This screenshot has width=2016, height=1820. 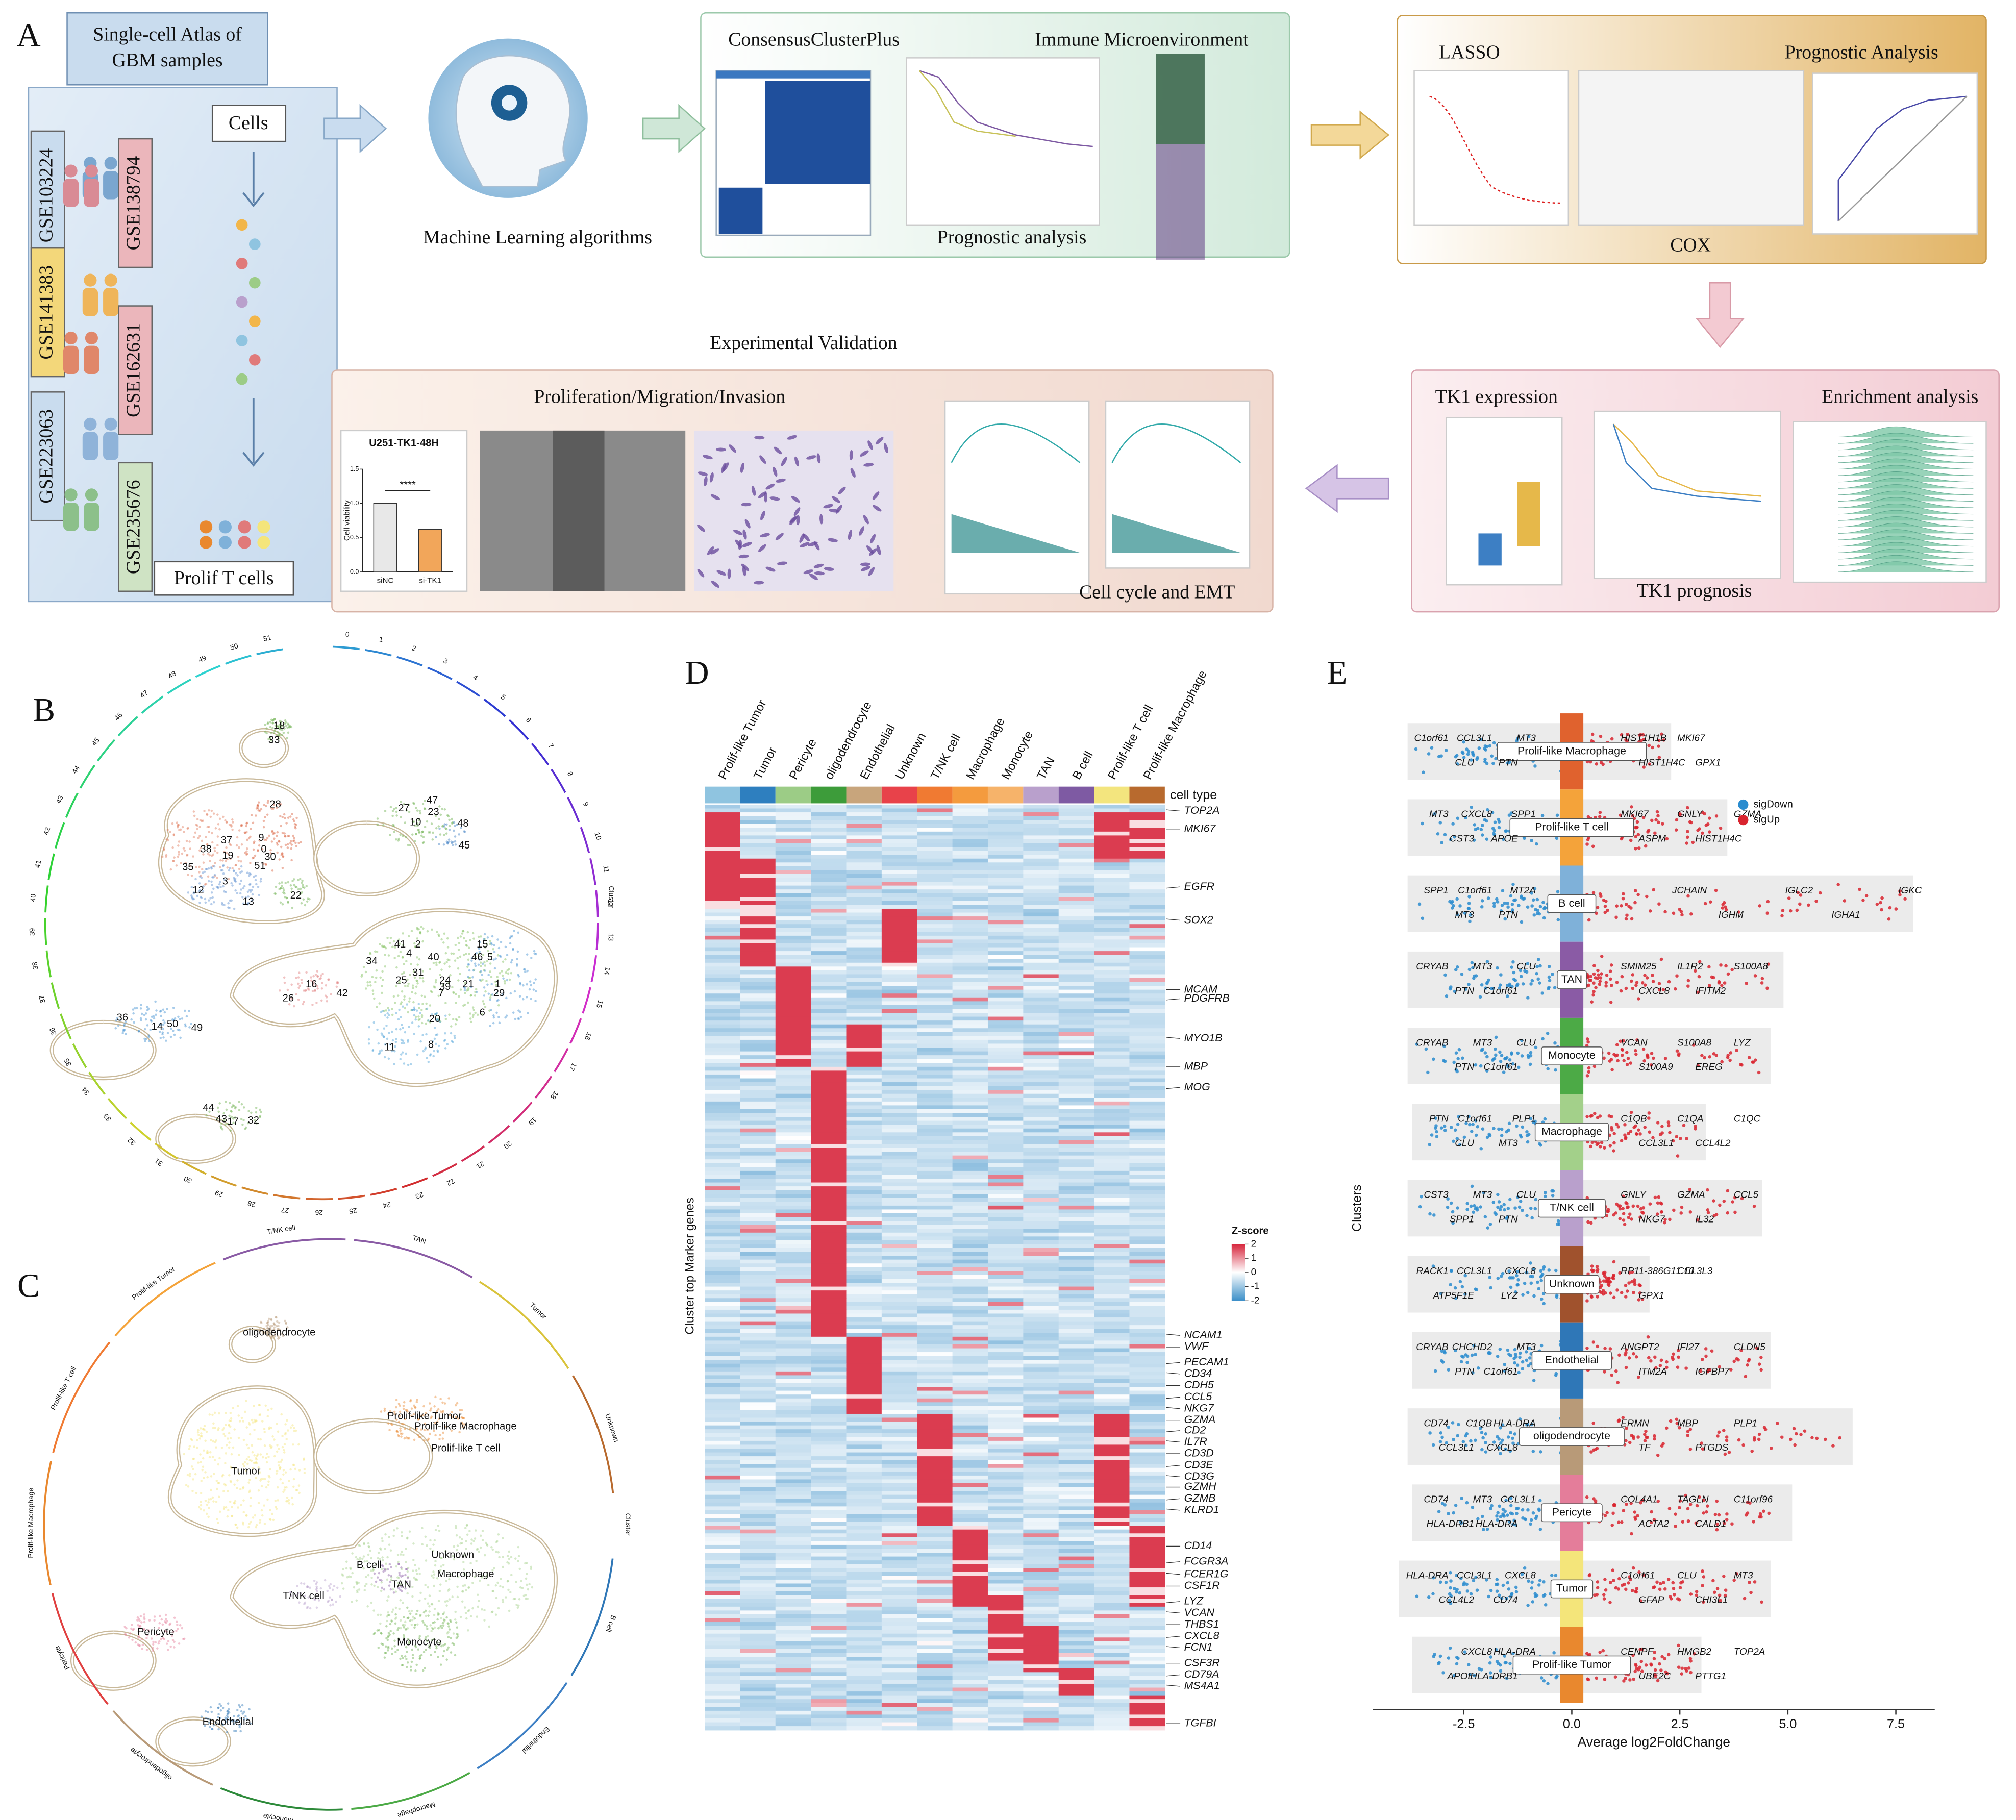 I want to click on robot-eye, so click(x=509, y=103).